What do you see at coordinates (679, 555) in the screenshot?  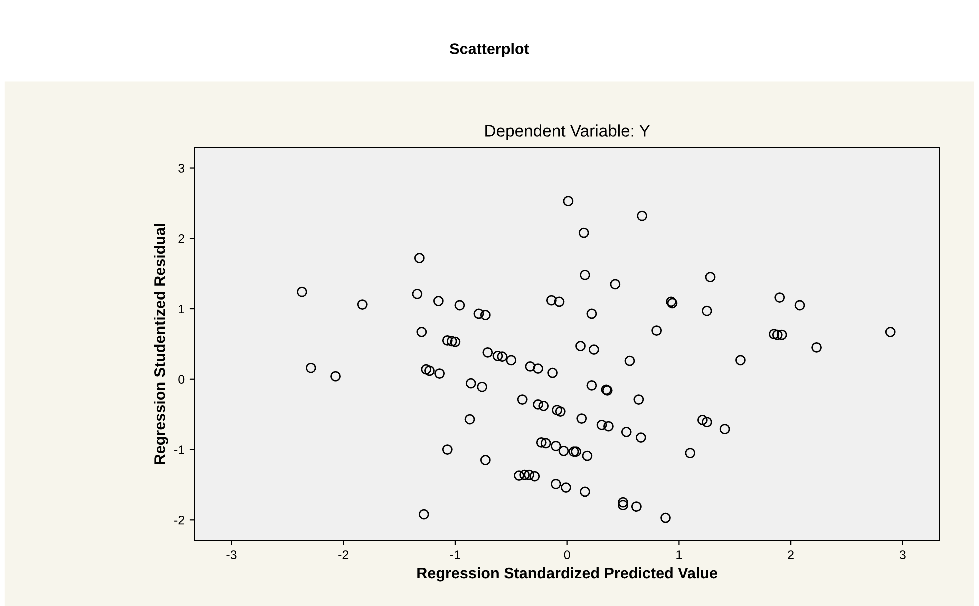 I see `x-tick-label: 1` at bounding box center [679, 555].